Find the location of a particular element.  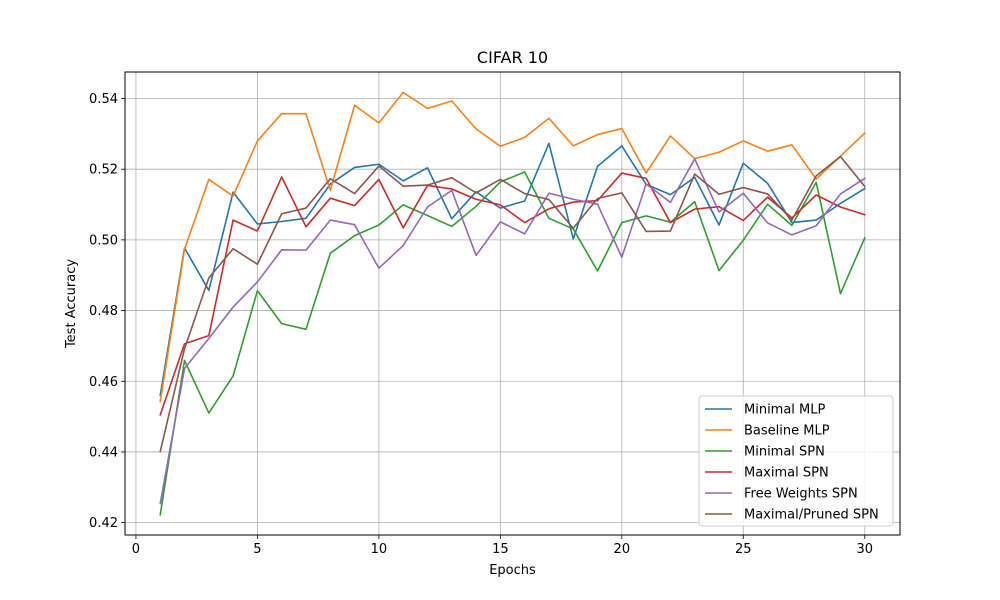

x-tick-label: 5 is located at coordinates (257, 549).